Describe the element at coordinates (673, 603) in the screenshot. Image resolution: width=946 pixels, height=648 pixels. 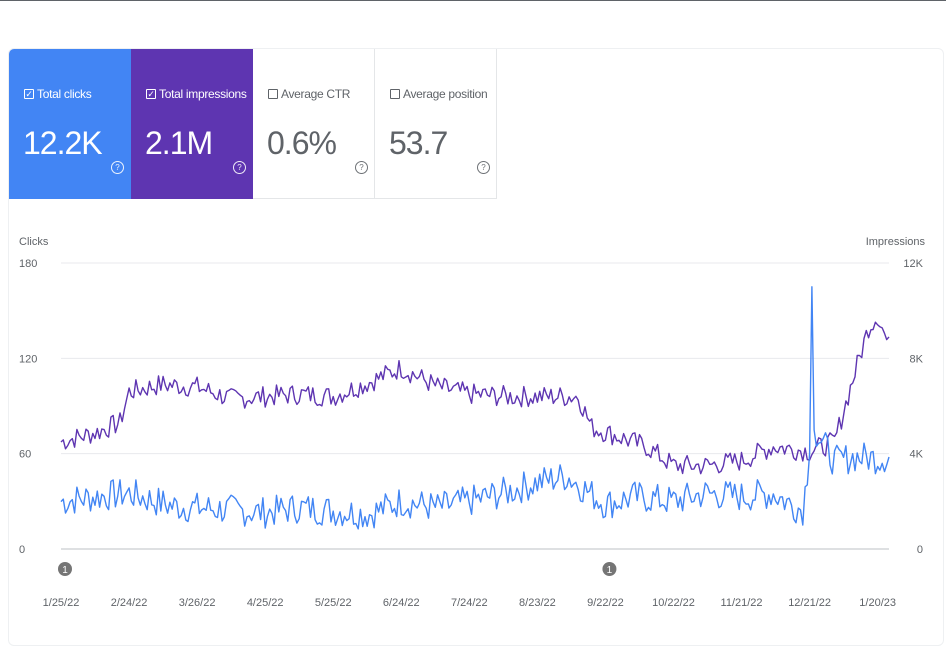
I see `x-tick-label: 10/22/22` at that location.